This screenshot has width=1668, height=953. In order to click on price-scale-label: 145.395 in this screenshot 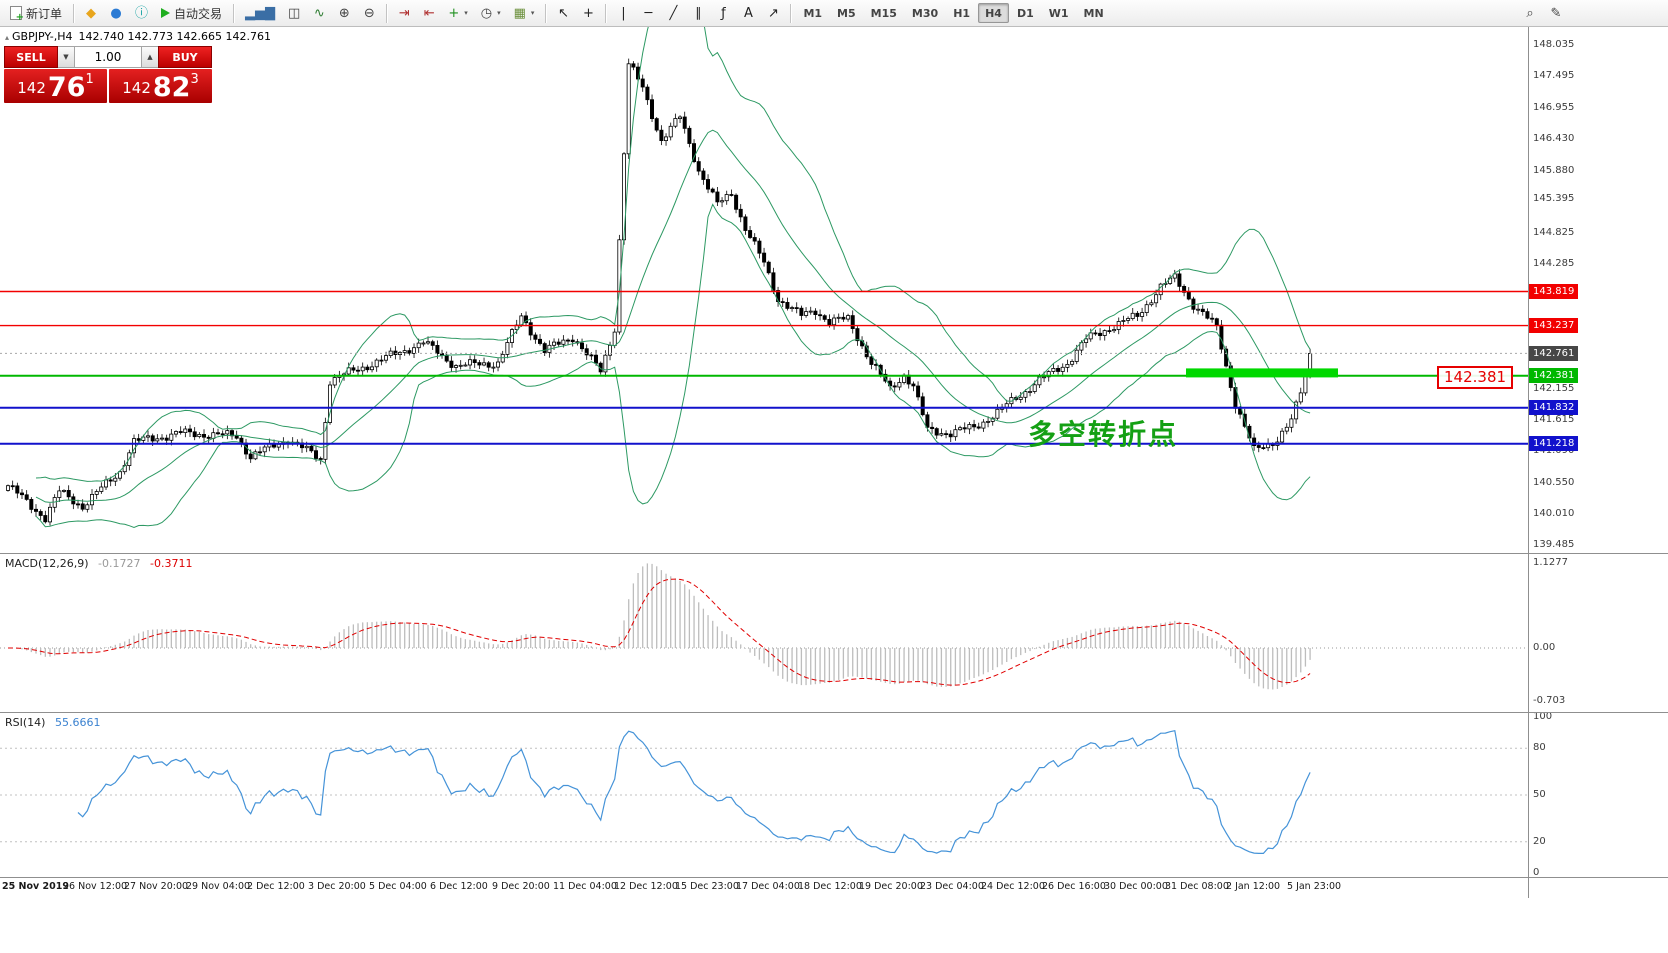, I will do `click(1554, 198)`.